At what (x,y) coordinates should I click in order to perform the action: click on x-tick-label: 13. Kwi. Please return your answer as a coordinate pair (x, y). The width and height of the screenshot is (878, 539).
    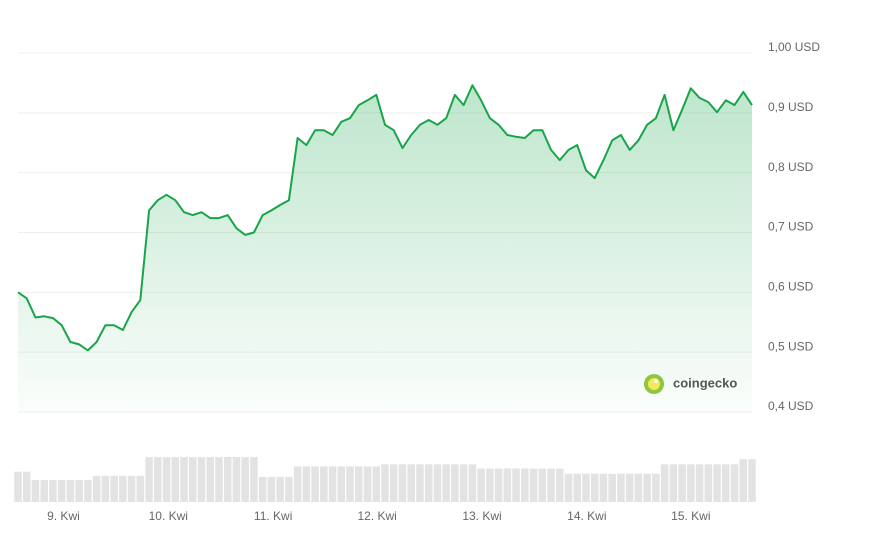
    Looking at the image, I should click on (481, 516).